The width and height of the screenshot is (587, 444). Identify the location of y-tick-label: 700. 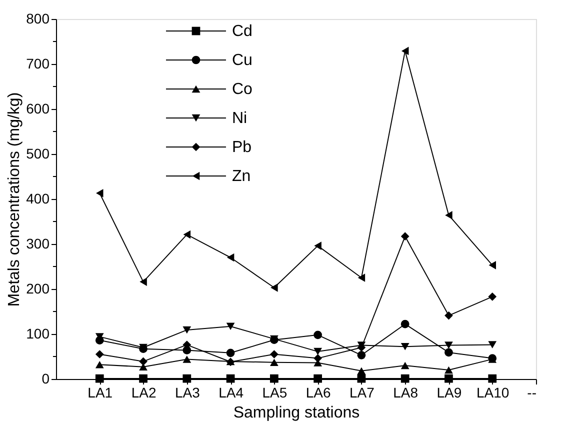
(38, 64).